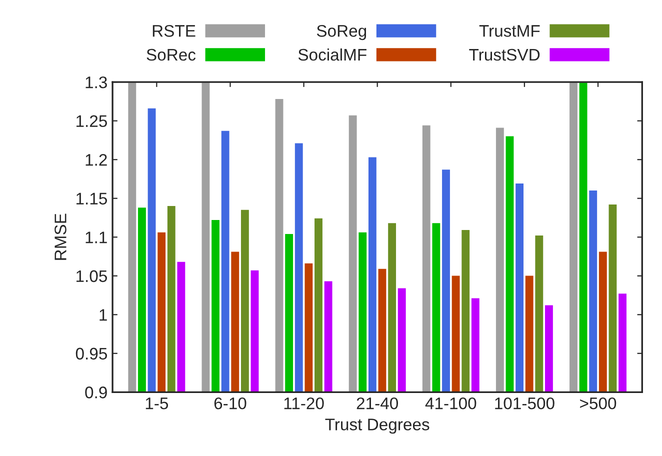 The image size is (662, 456). Describe the element at coordinates (304, 403) in the screenshot. I see `x-tick-label: 11-20` at that location.